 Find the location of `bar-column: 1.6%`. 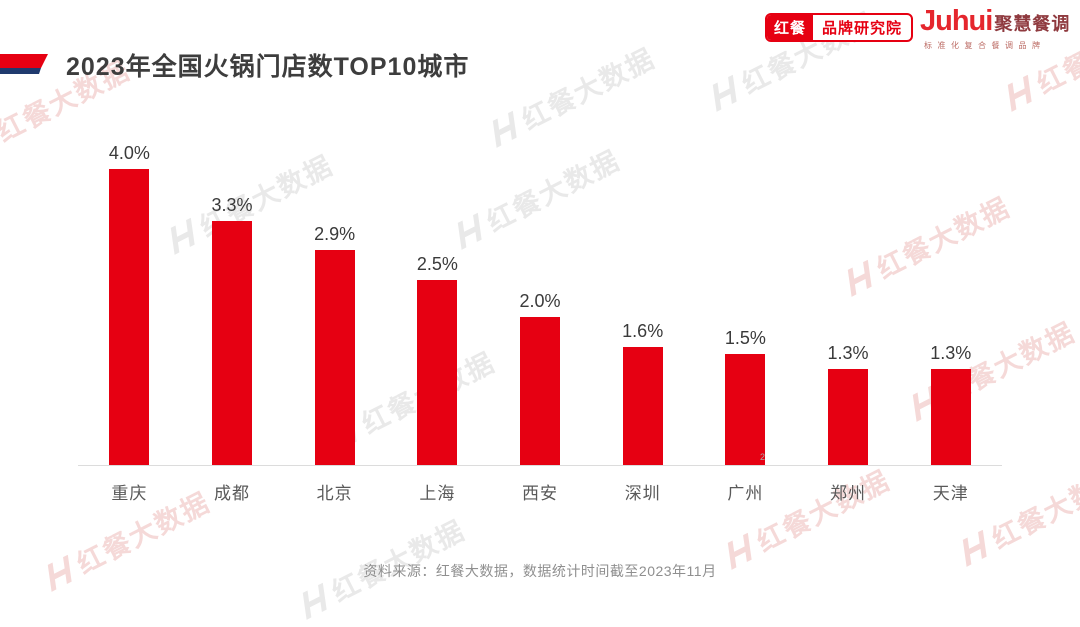

bar-column: 1.6% is located at coordinates (642, 393).